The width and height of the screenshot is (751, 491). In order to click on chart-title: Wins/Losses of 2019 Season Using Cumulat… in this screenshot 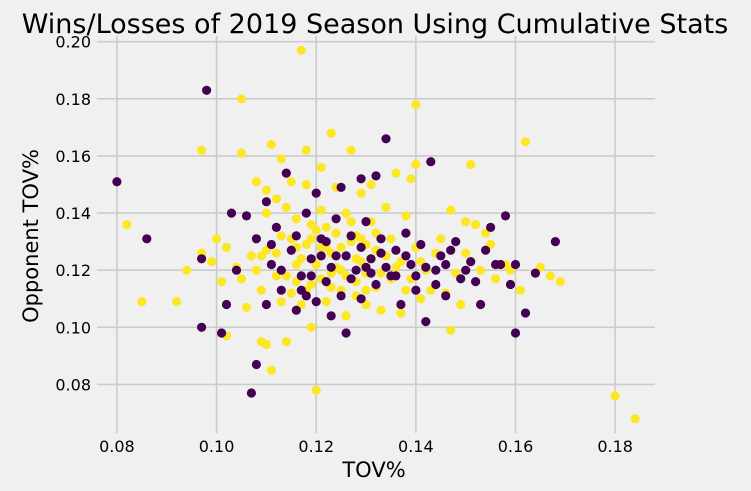, I will do `click(375, 24)`.